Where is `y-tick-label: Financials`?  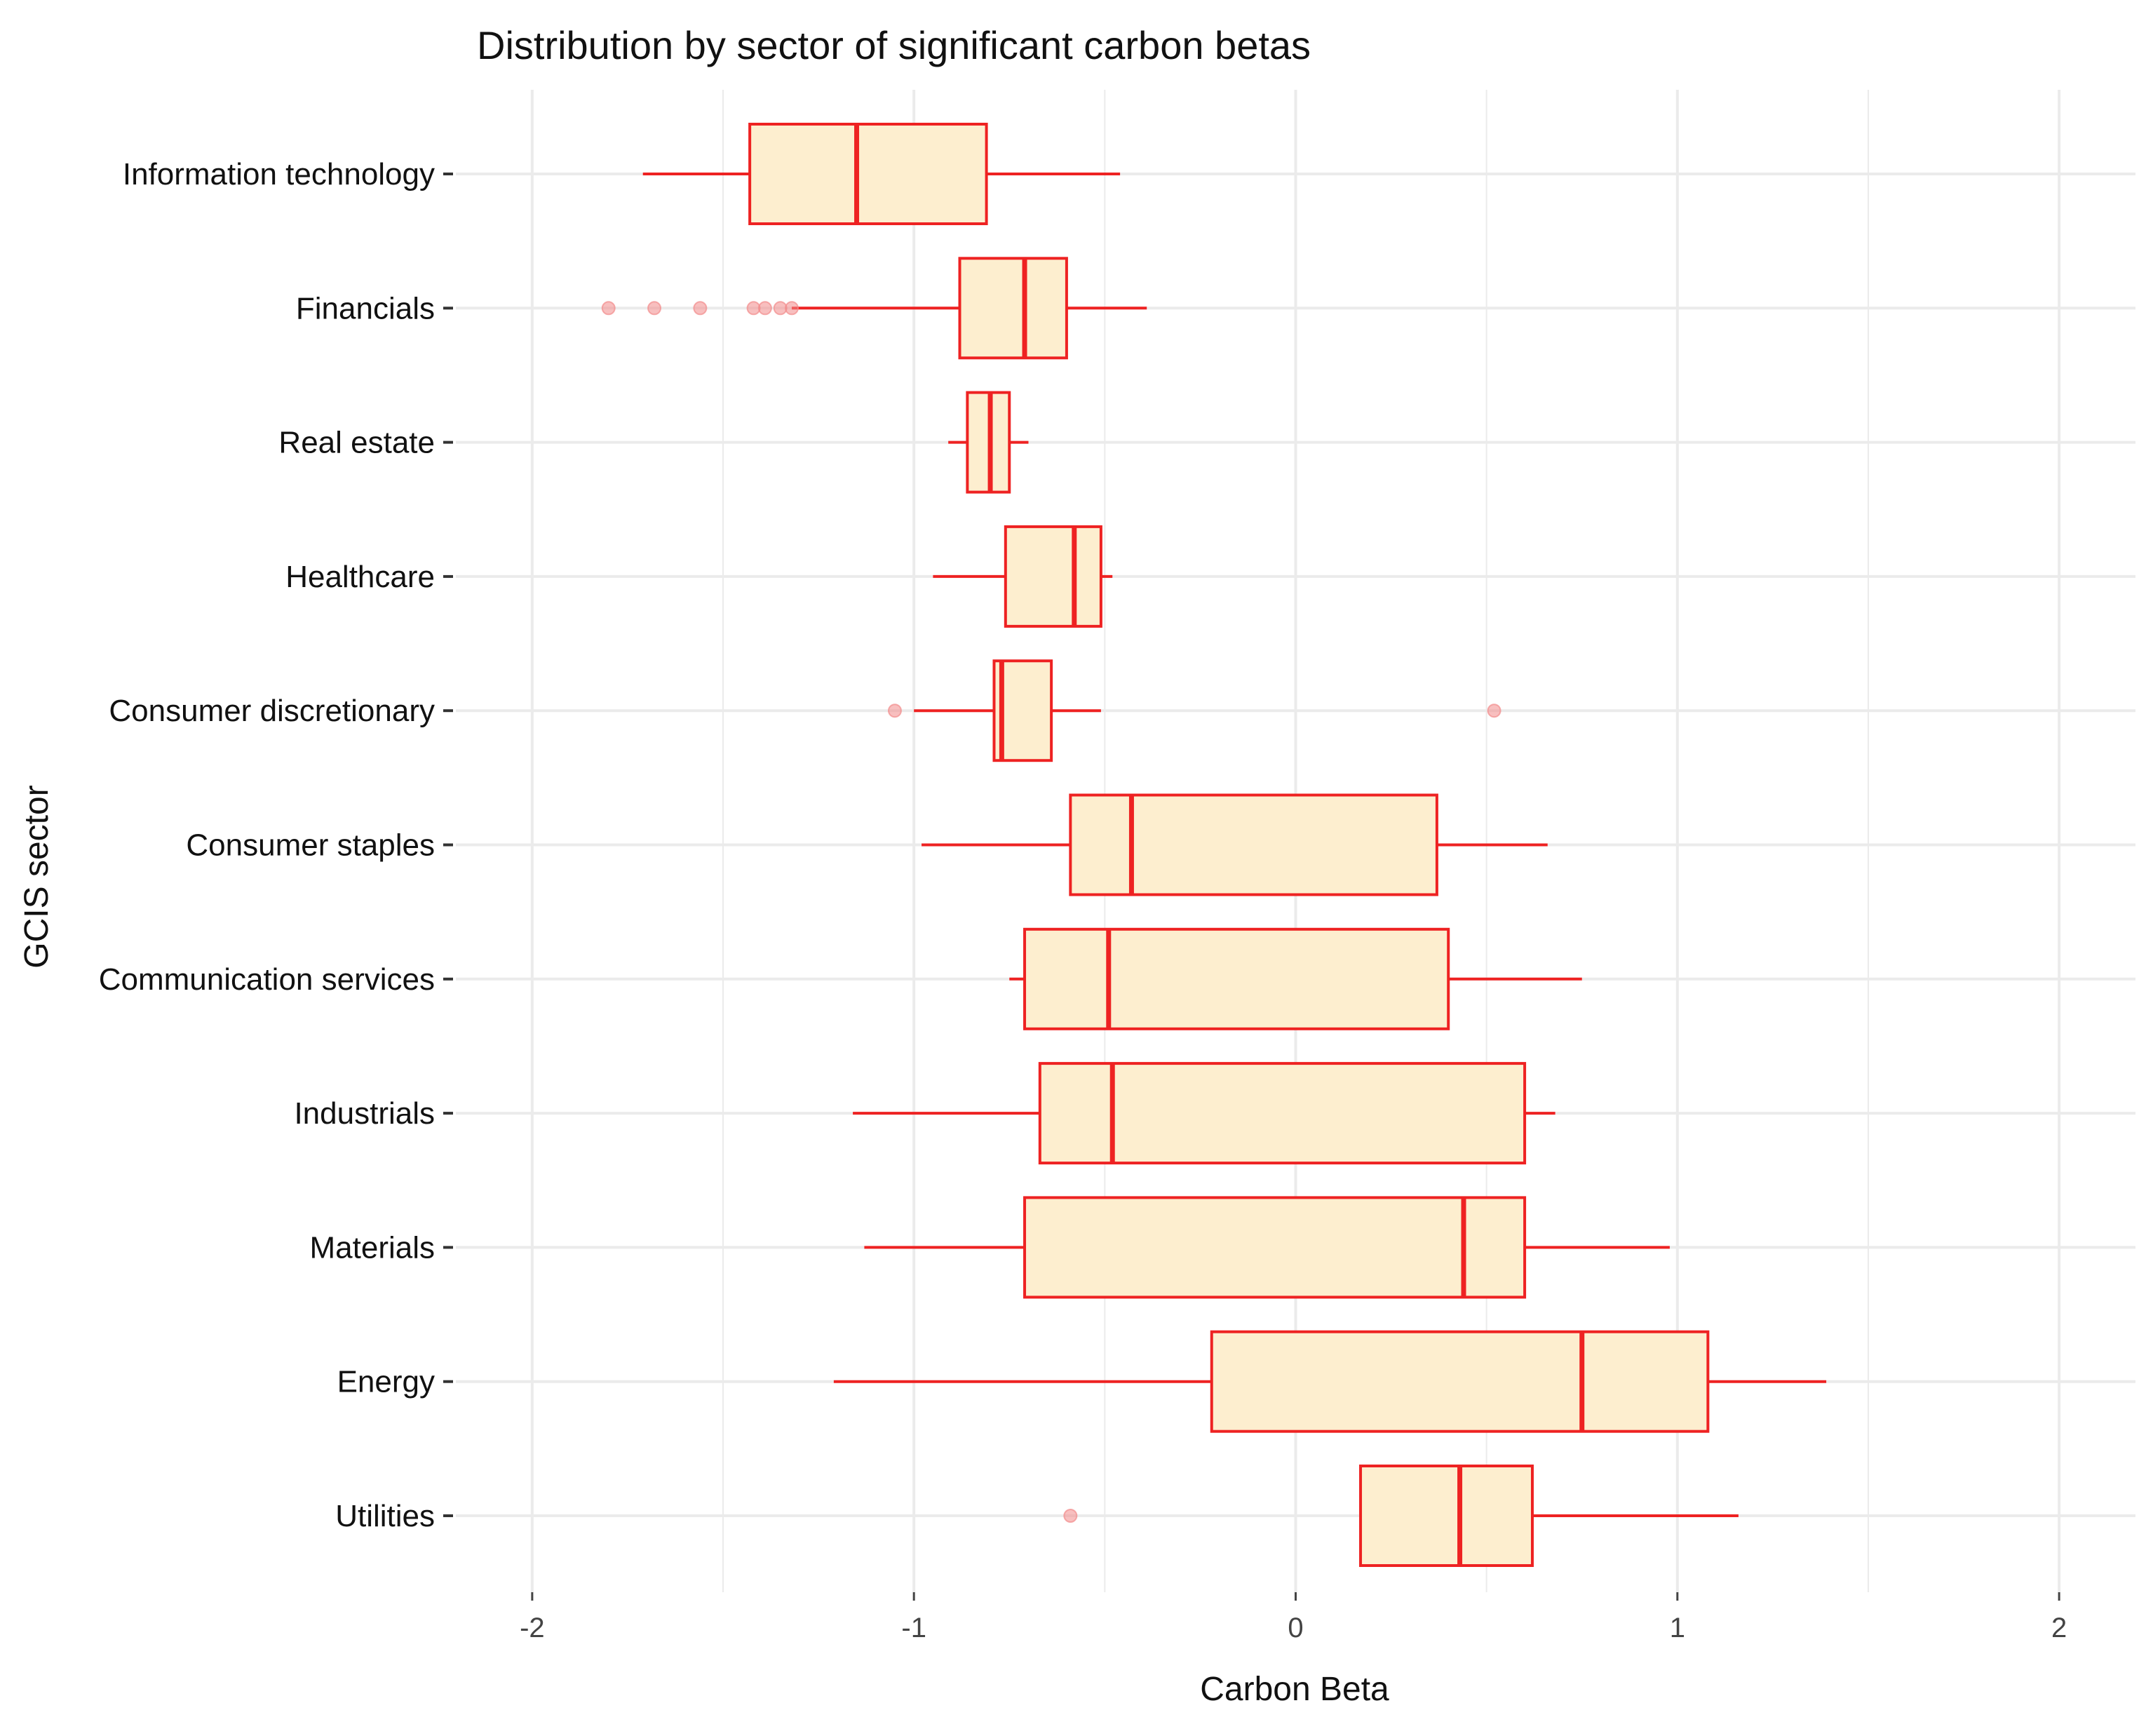
y-tick-label: Financials is located at coordinates (365, 308).